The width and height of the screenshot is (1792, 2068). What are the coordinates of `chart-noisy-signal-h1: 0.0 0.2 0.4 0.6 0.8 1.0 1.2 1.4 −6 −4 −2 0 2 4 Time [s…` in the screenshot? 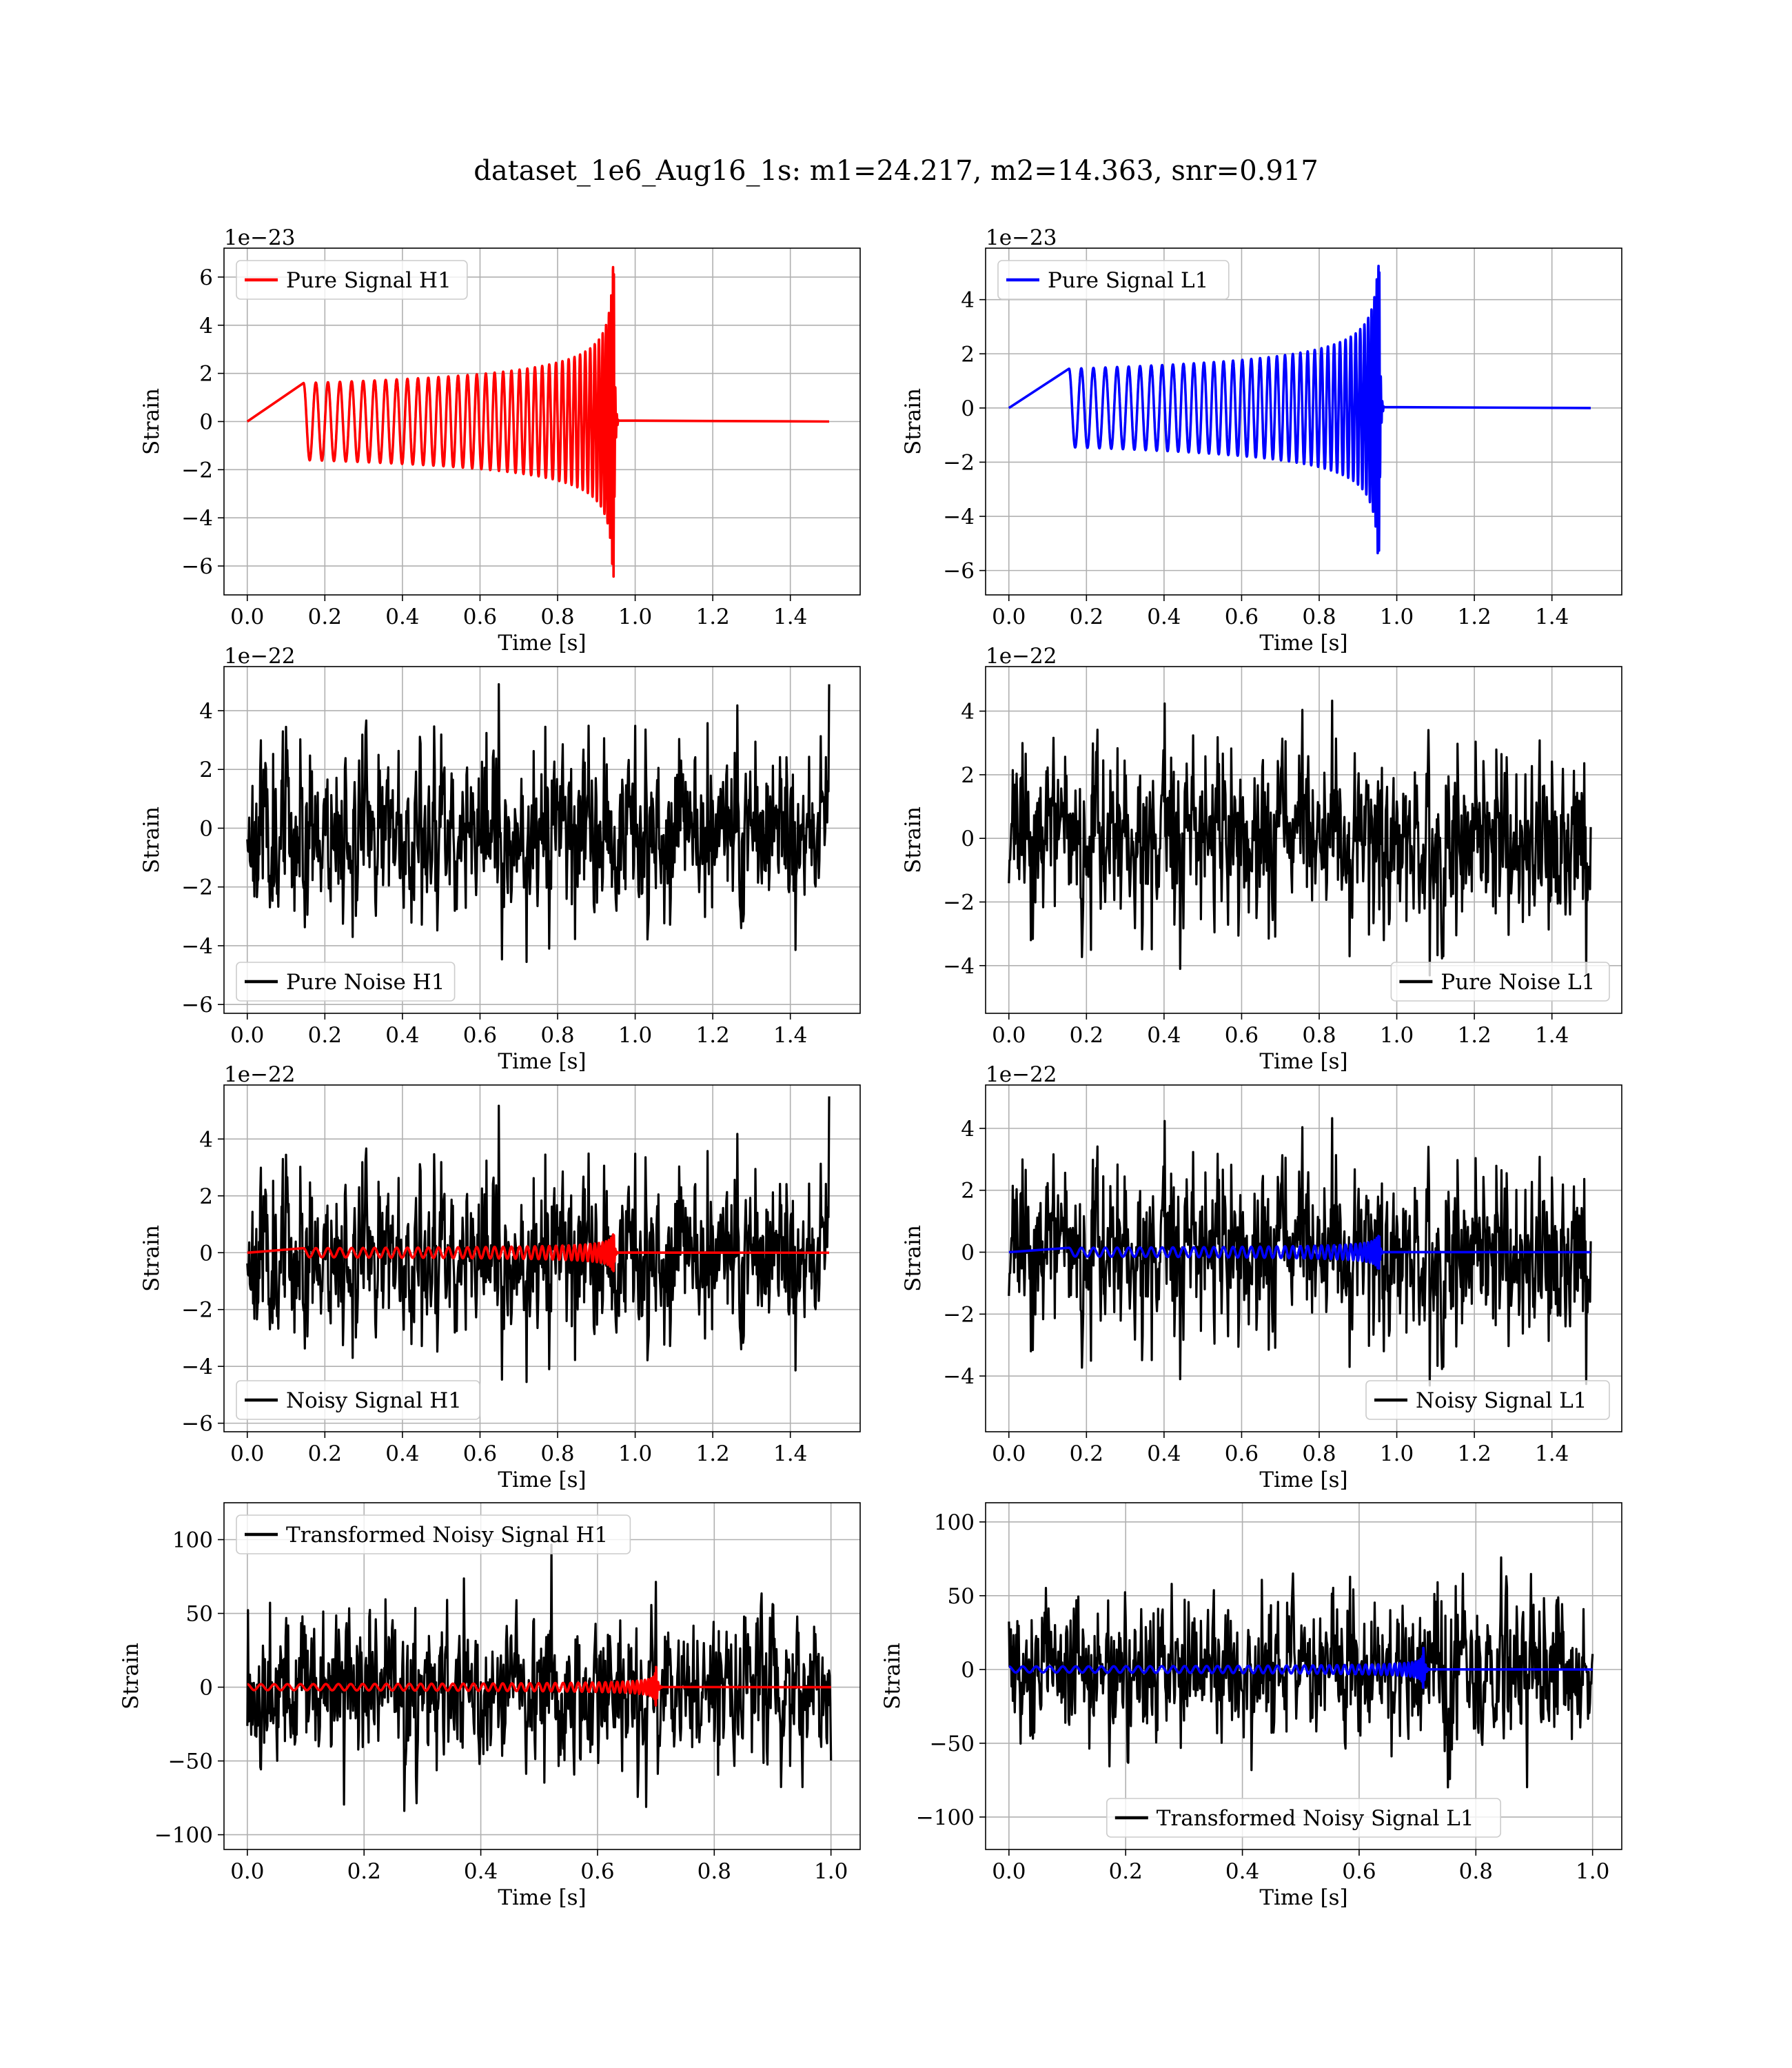 It's located at (500, 1277).